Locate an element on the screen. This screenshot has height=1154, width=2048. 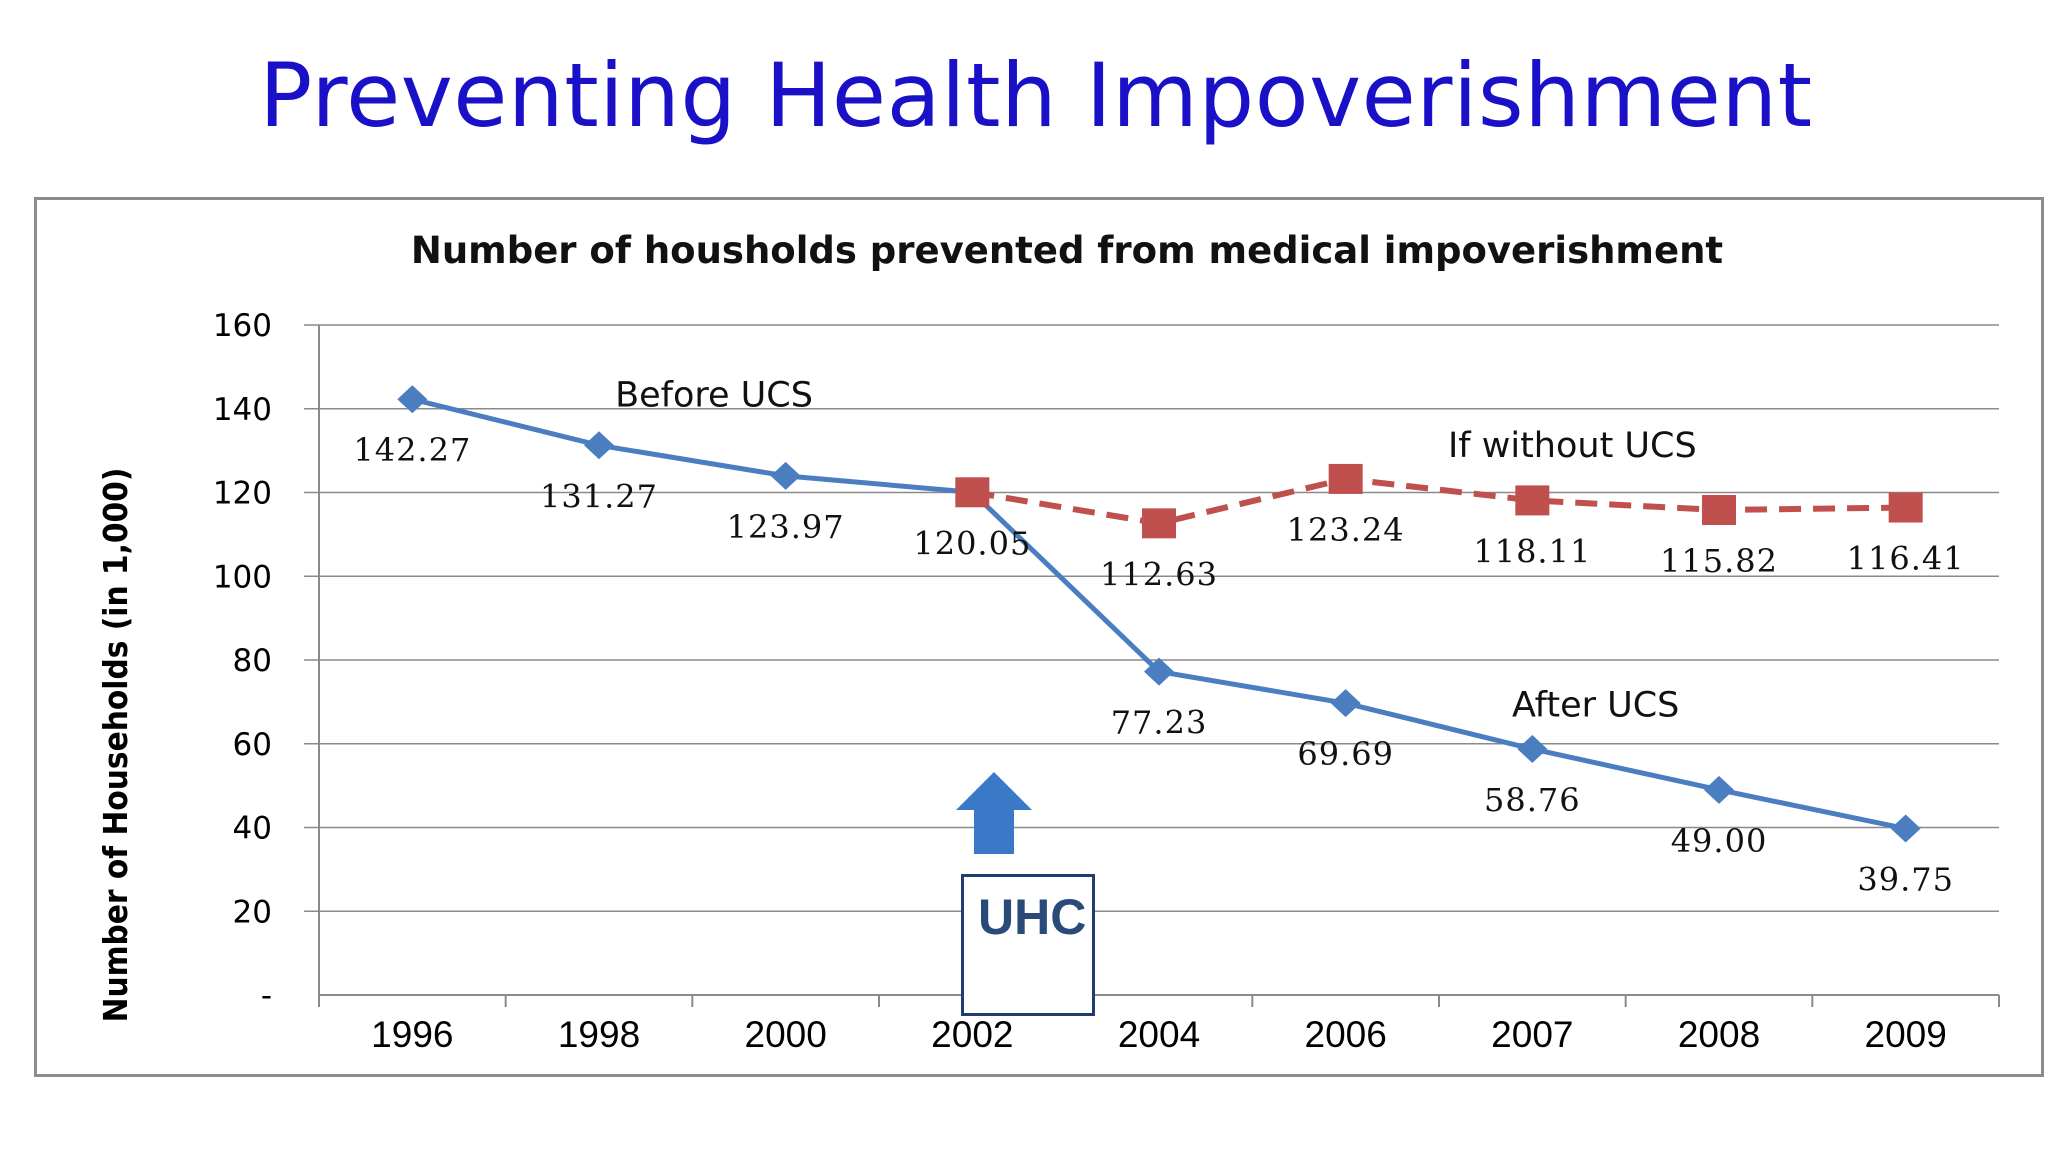
data-label: 123.97 is located at coordinates (786, 527).